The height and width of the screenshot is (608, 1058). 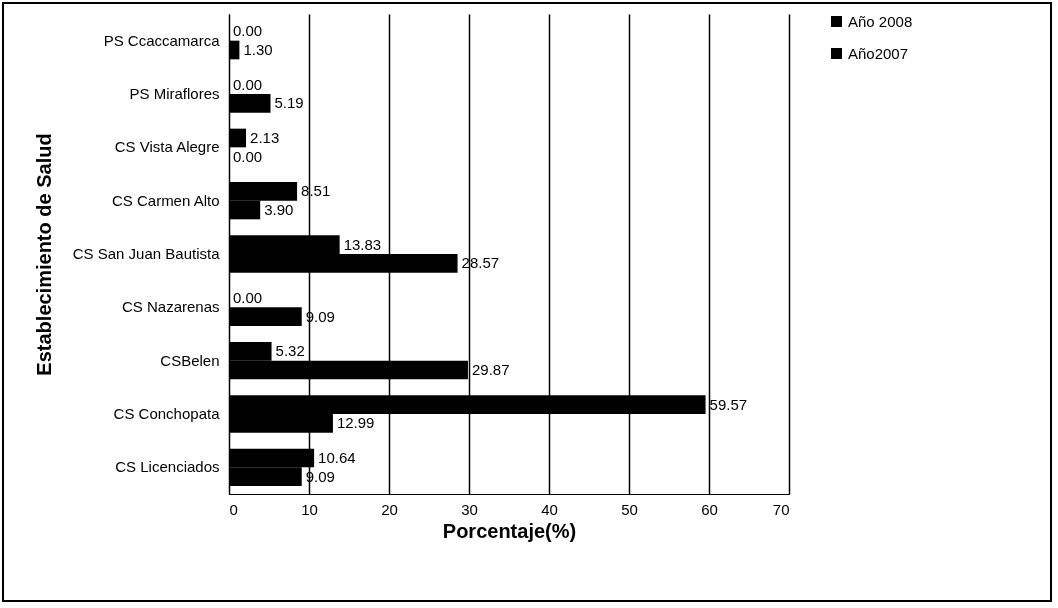 What do you see at coordinates (279, 209) in the screenshot?
I see `data-label: 3.90` at bounding box center [279, 209].